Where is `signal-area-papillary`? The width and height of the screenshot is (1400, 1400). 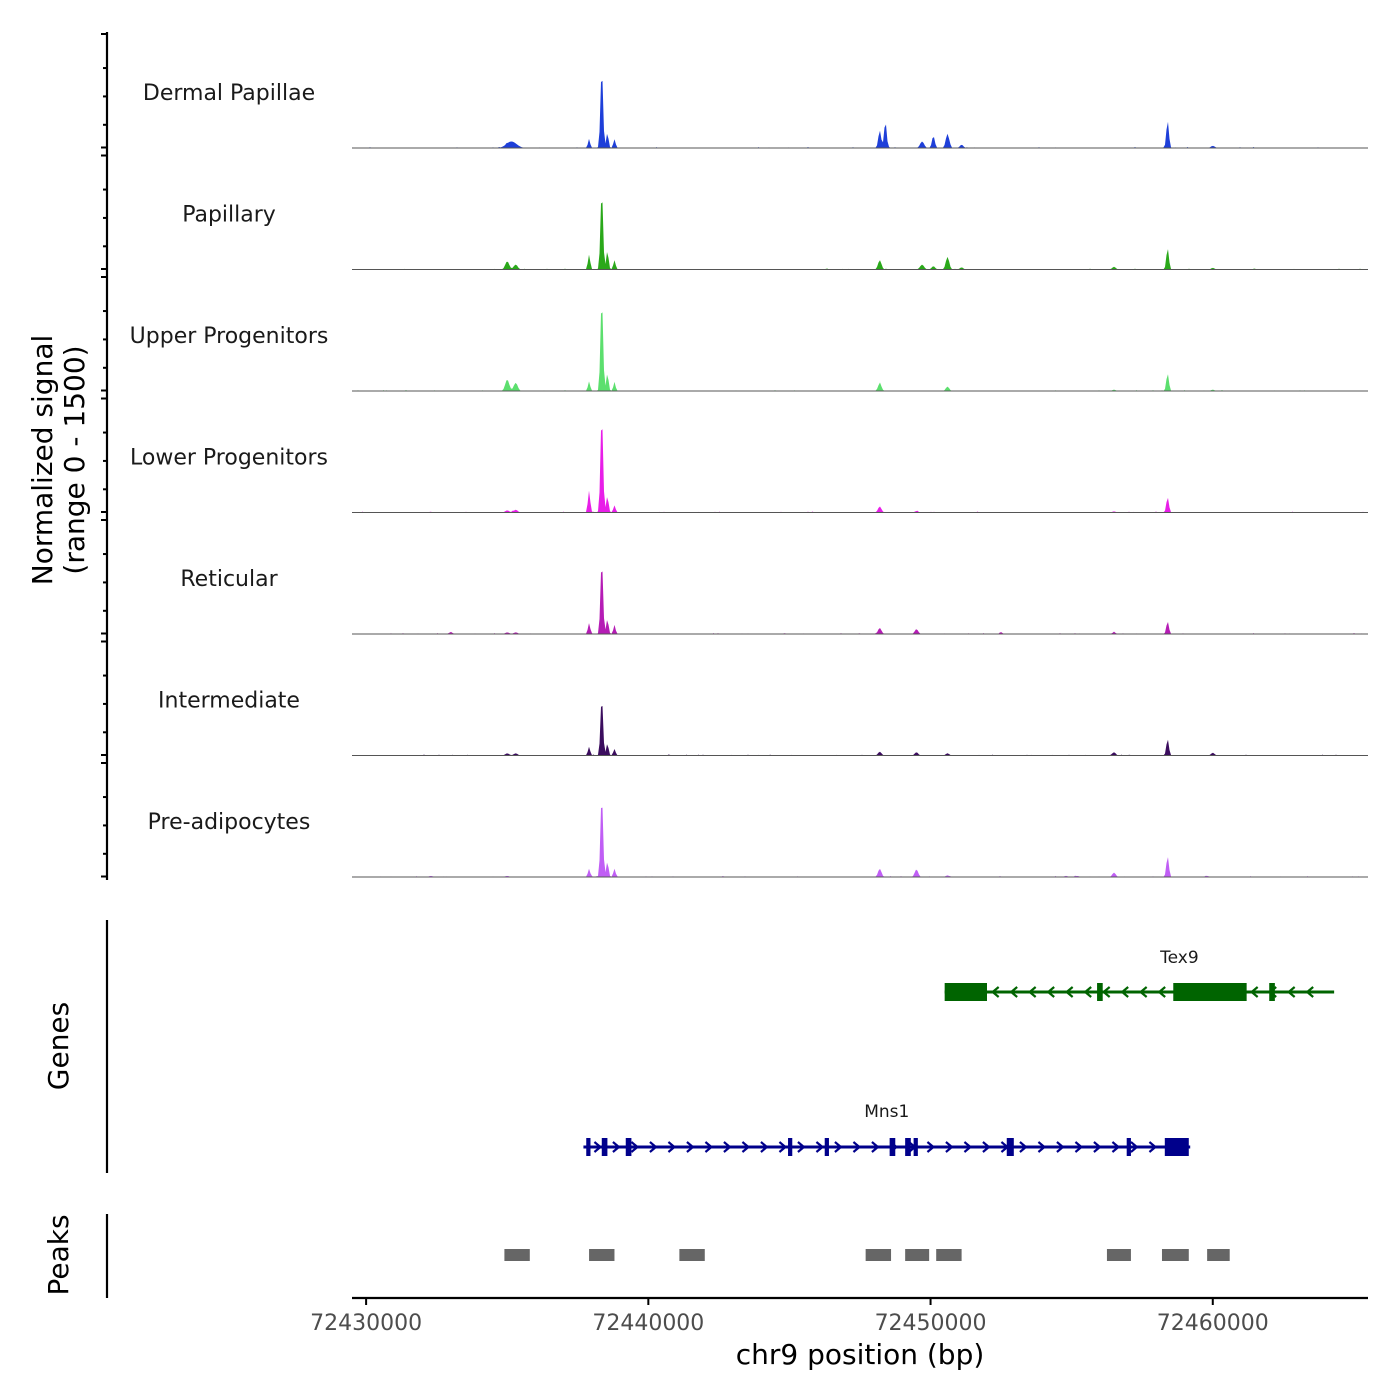 signal-area-papillary is located at coordinates (860, 236).